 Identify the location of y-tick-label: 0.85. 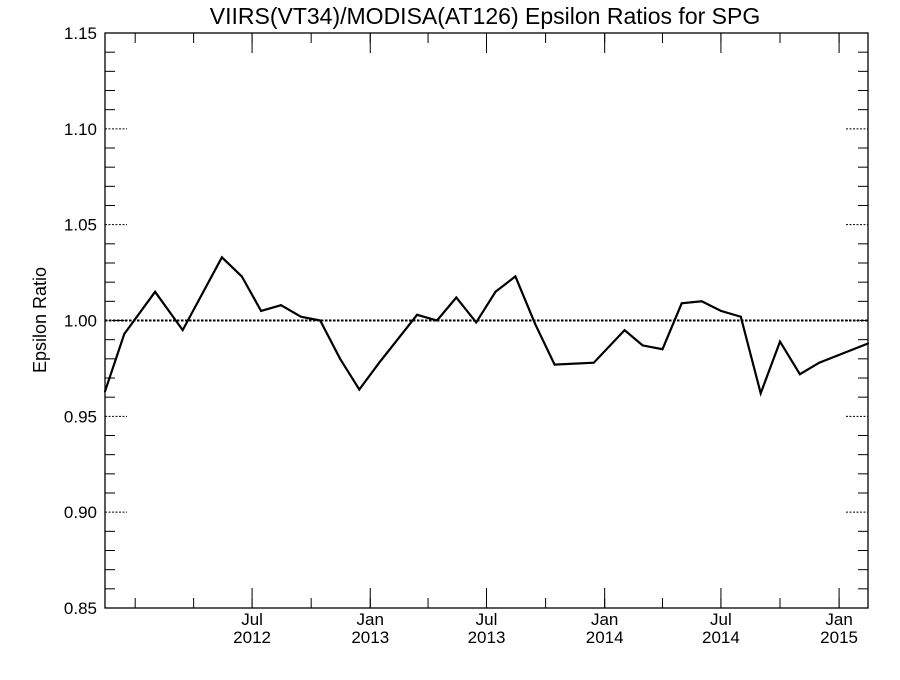
(80, 608).